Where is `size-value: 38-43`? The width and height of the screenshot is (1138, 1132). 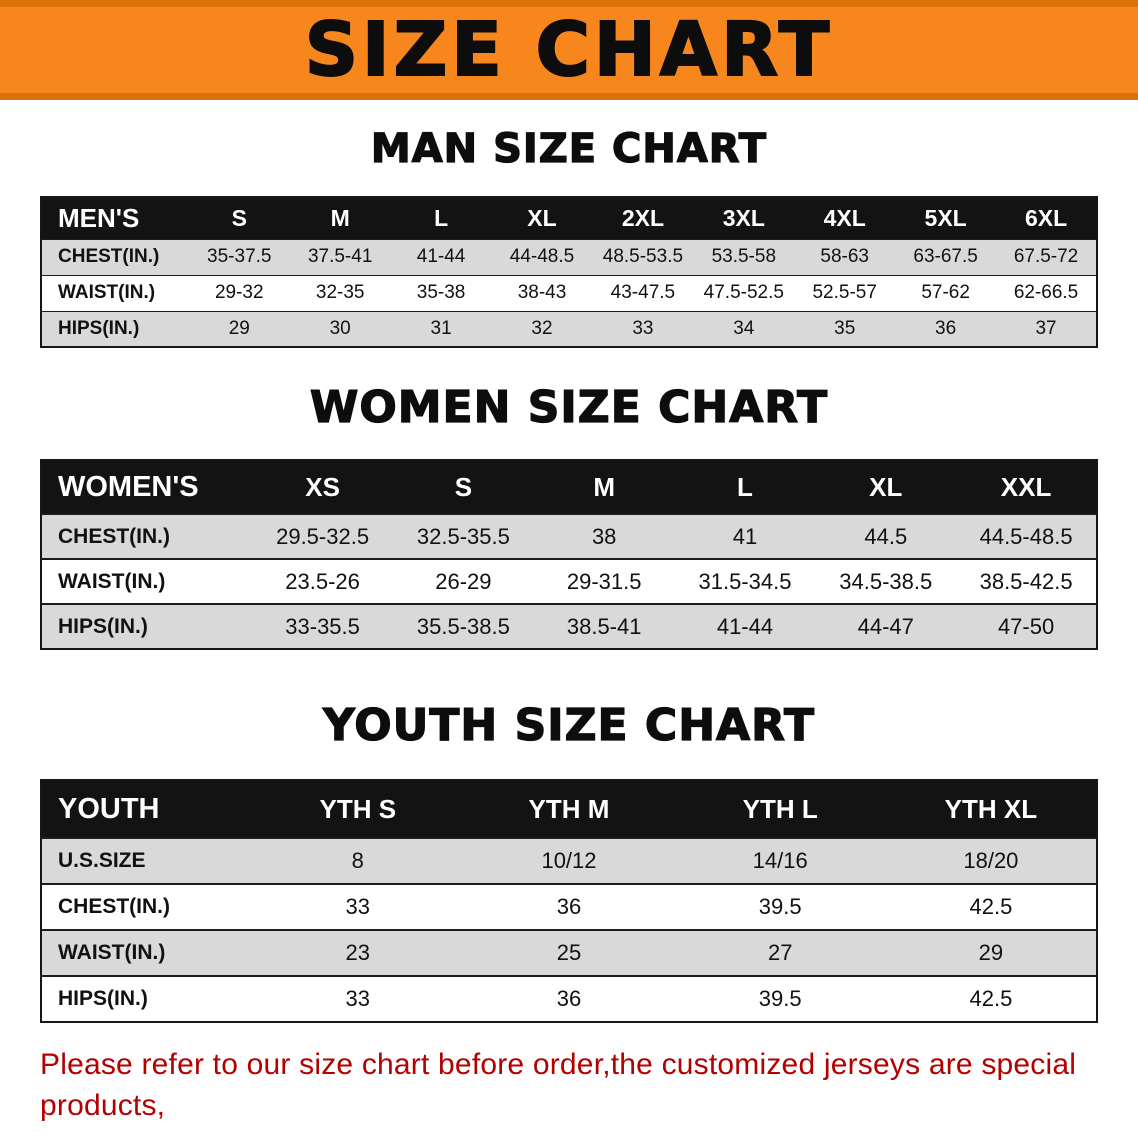
size-value: 38-43 is located at coordinates (542, 292).